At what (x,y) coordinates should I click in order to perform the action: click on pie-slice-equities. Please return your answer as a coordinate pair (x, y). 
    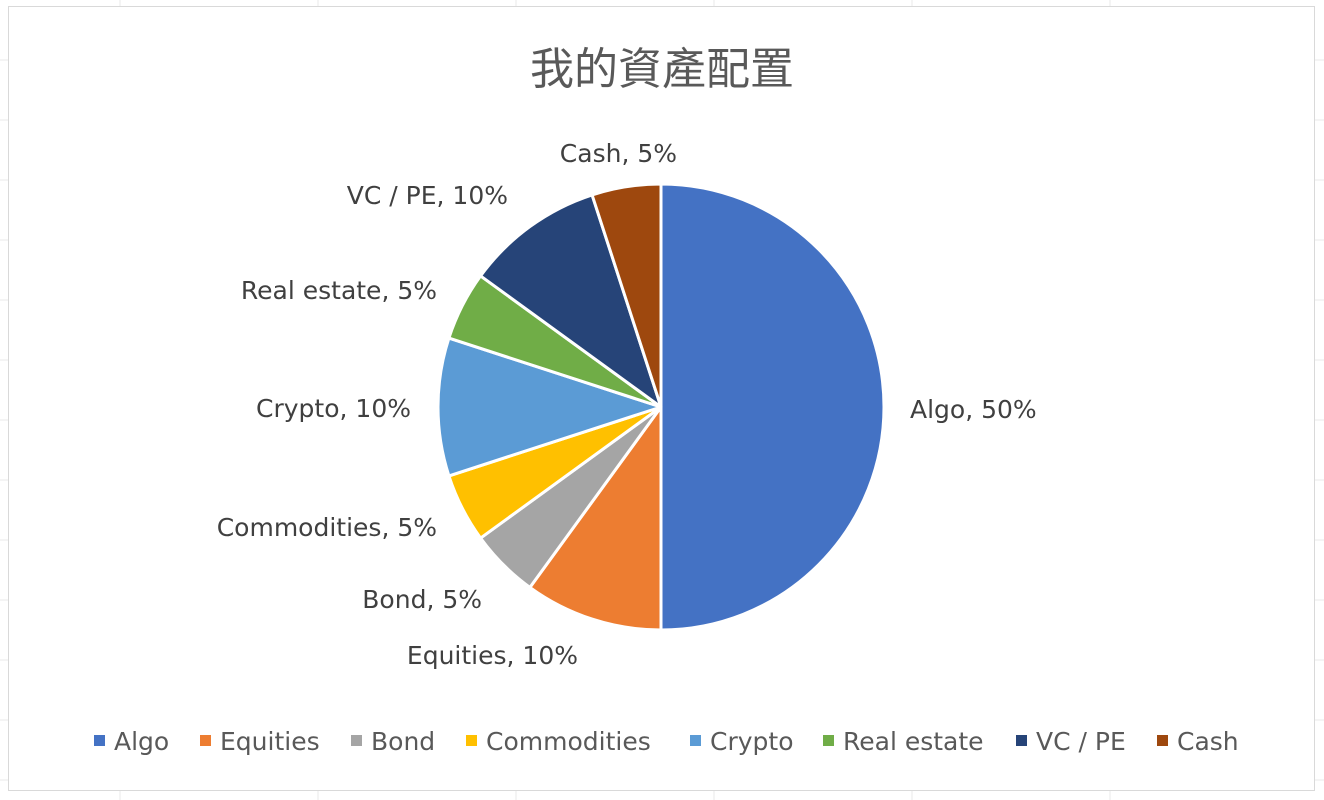
    Looking at the image, I should click on (595, 518).